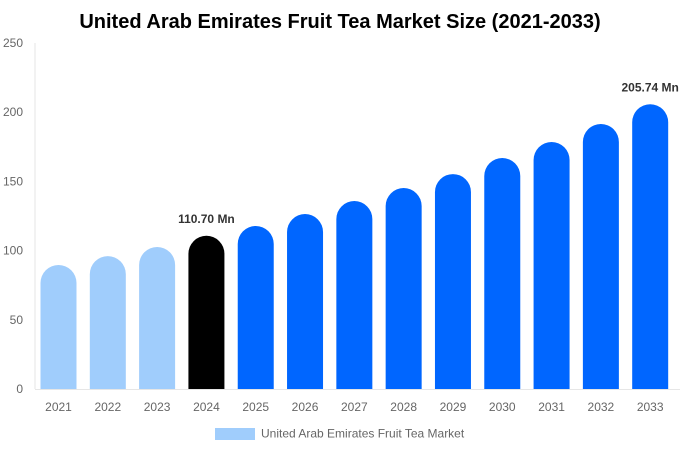 The width and height of the screenshot is (680, 455). I want to click on bar-2026, so click(305, 301).